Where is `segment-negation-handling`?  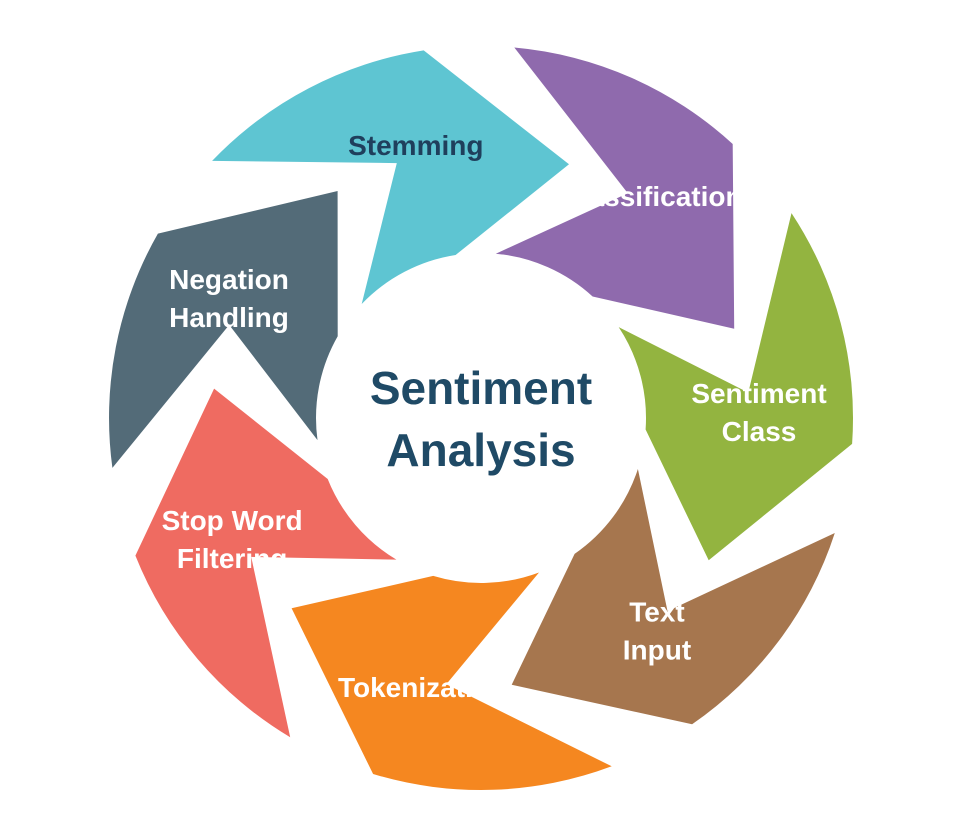
segment-negation-handling is located at coordinates (223, 329).